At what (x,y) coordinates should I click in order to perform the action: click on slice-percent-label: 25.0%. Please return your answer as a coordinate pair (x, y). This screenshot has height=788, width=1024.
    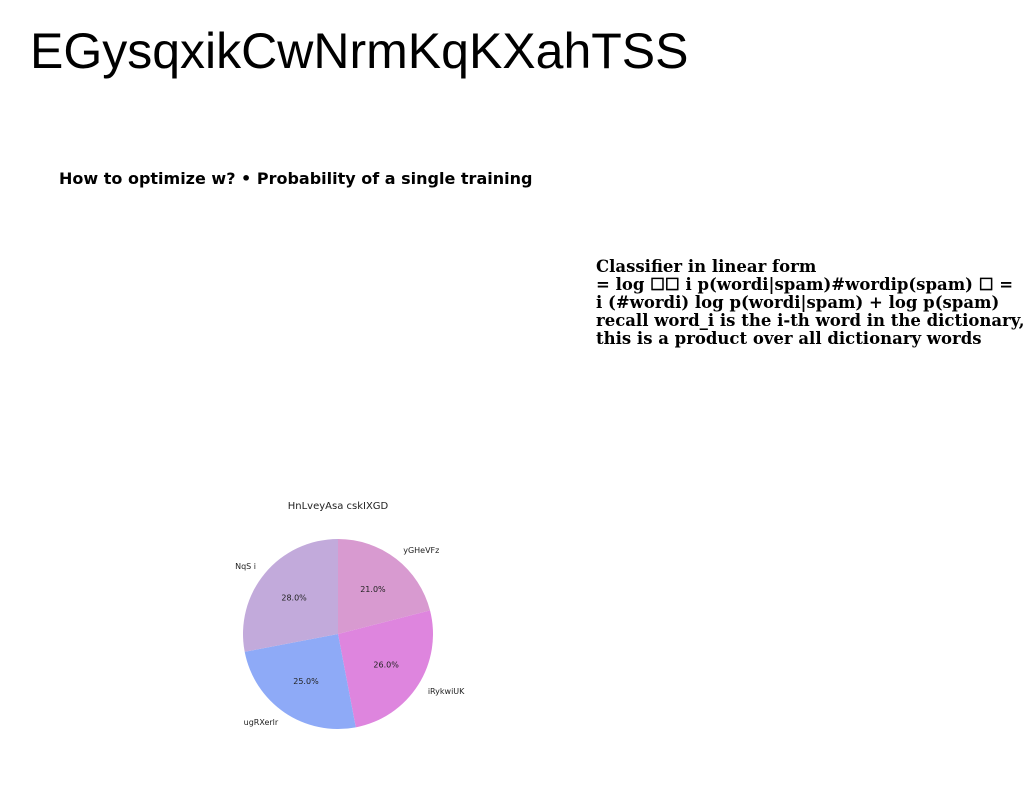
    Looking at the image, I should click on (306, 681).